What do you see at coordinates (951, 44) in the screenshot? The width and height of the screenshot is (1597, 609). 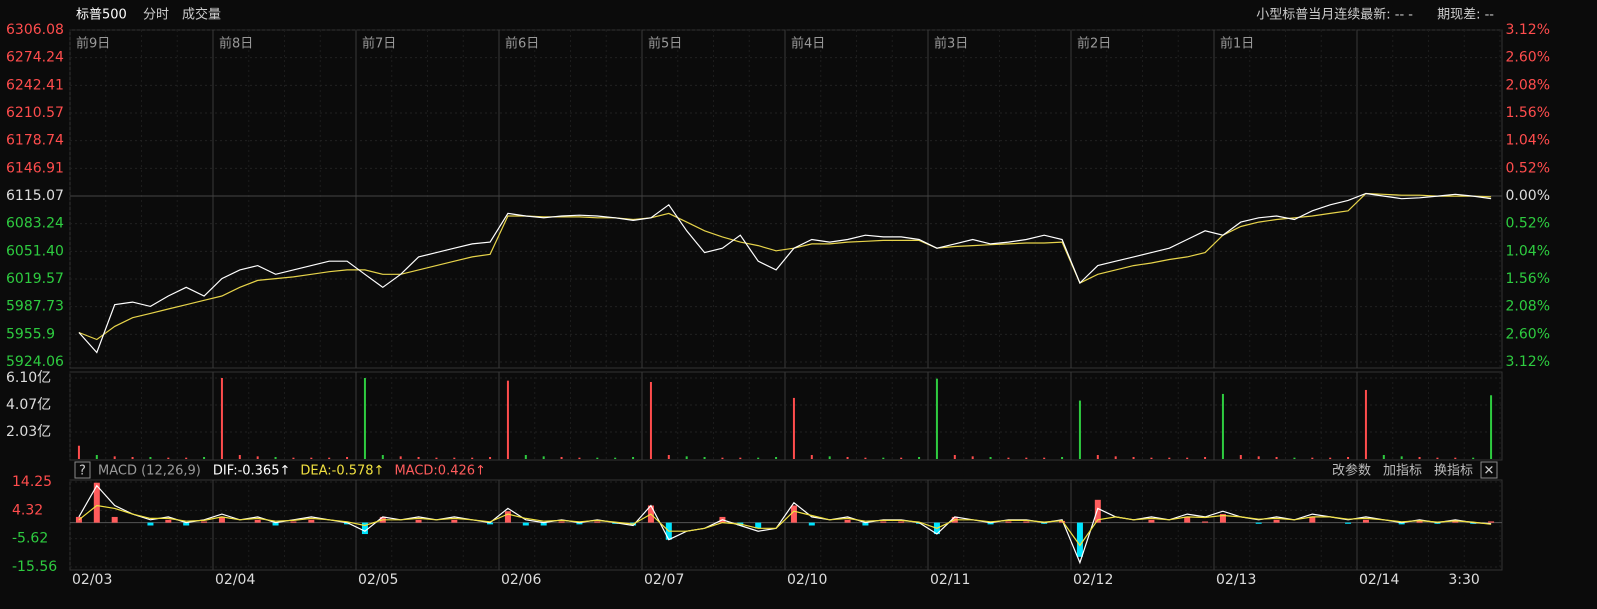 I see `period-label: 前3日` at bounding box center [951, 44].